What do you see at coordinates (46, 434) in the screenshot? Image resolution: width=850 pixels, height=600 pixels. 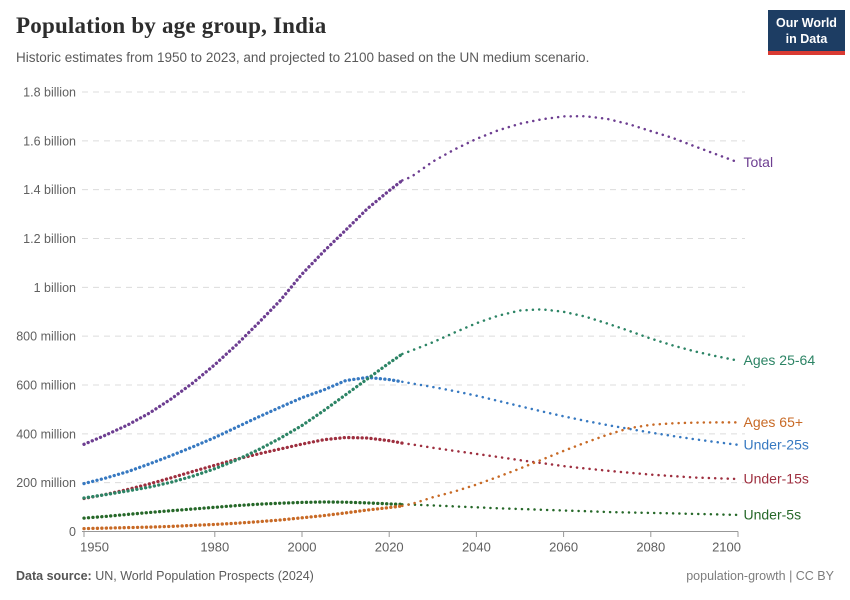 I see `y-tick-label: 400 million` at bounding box center [46, 434].